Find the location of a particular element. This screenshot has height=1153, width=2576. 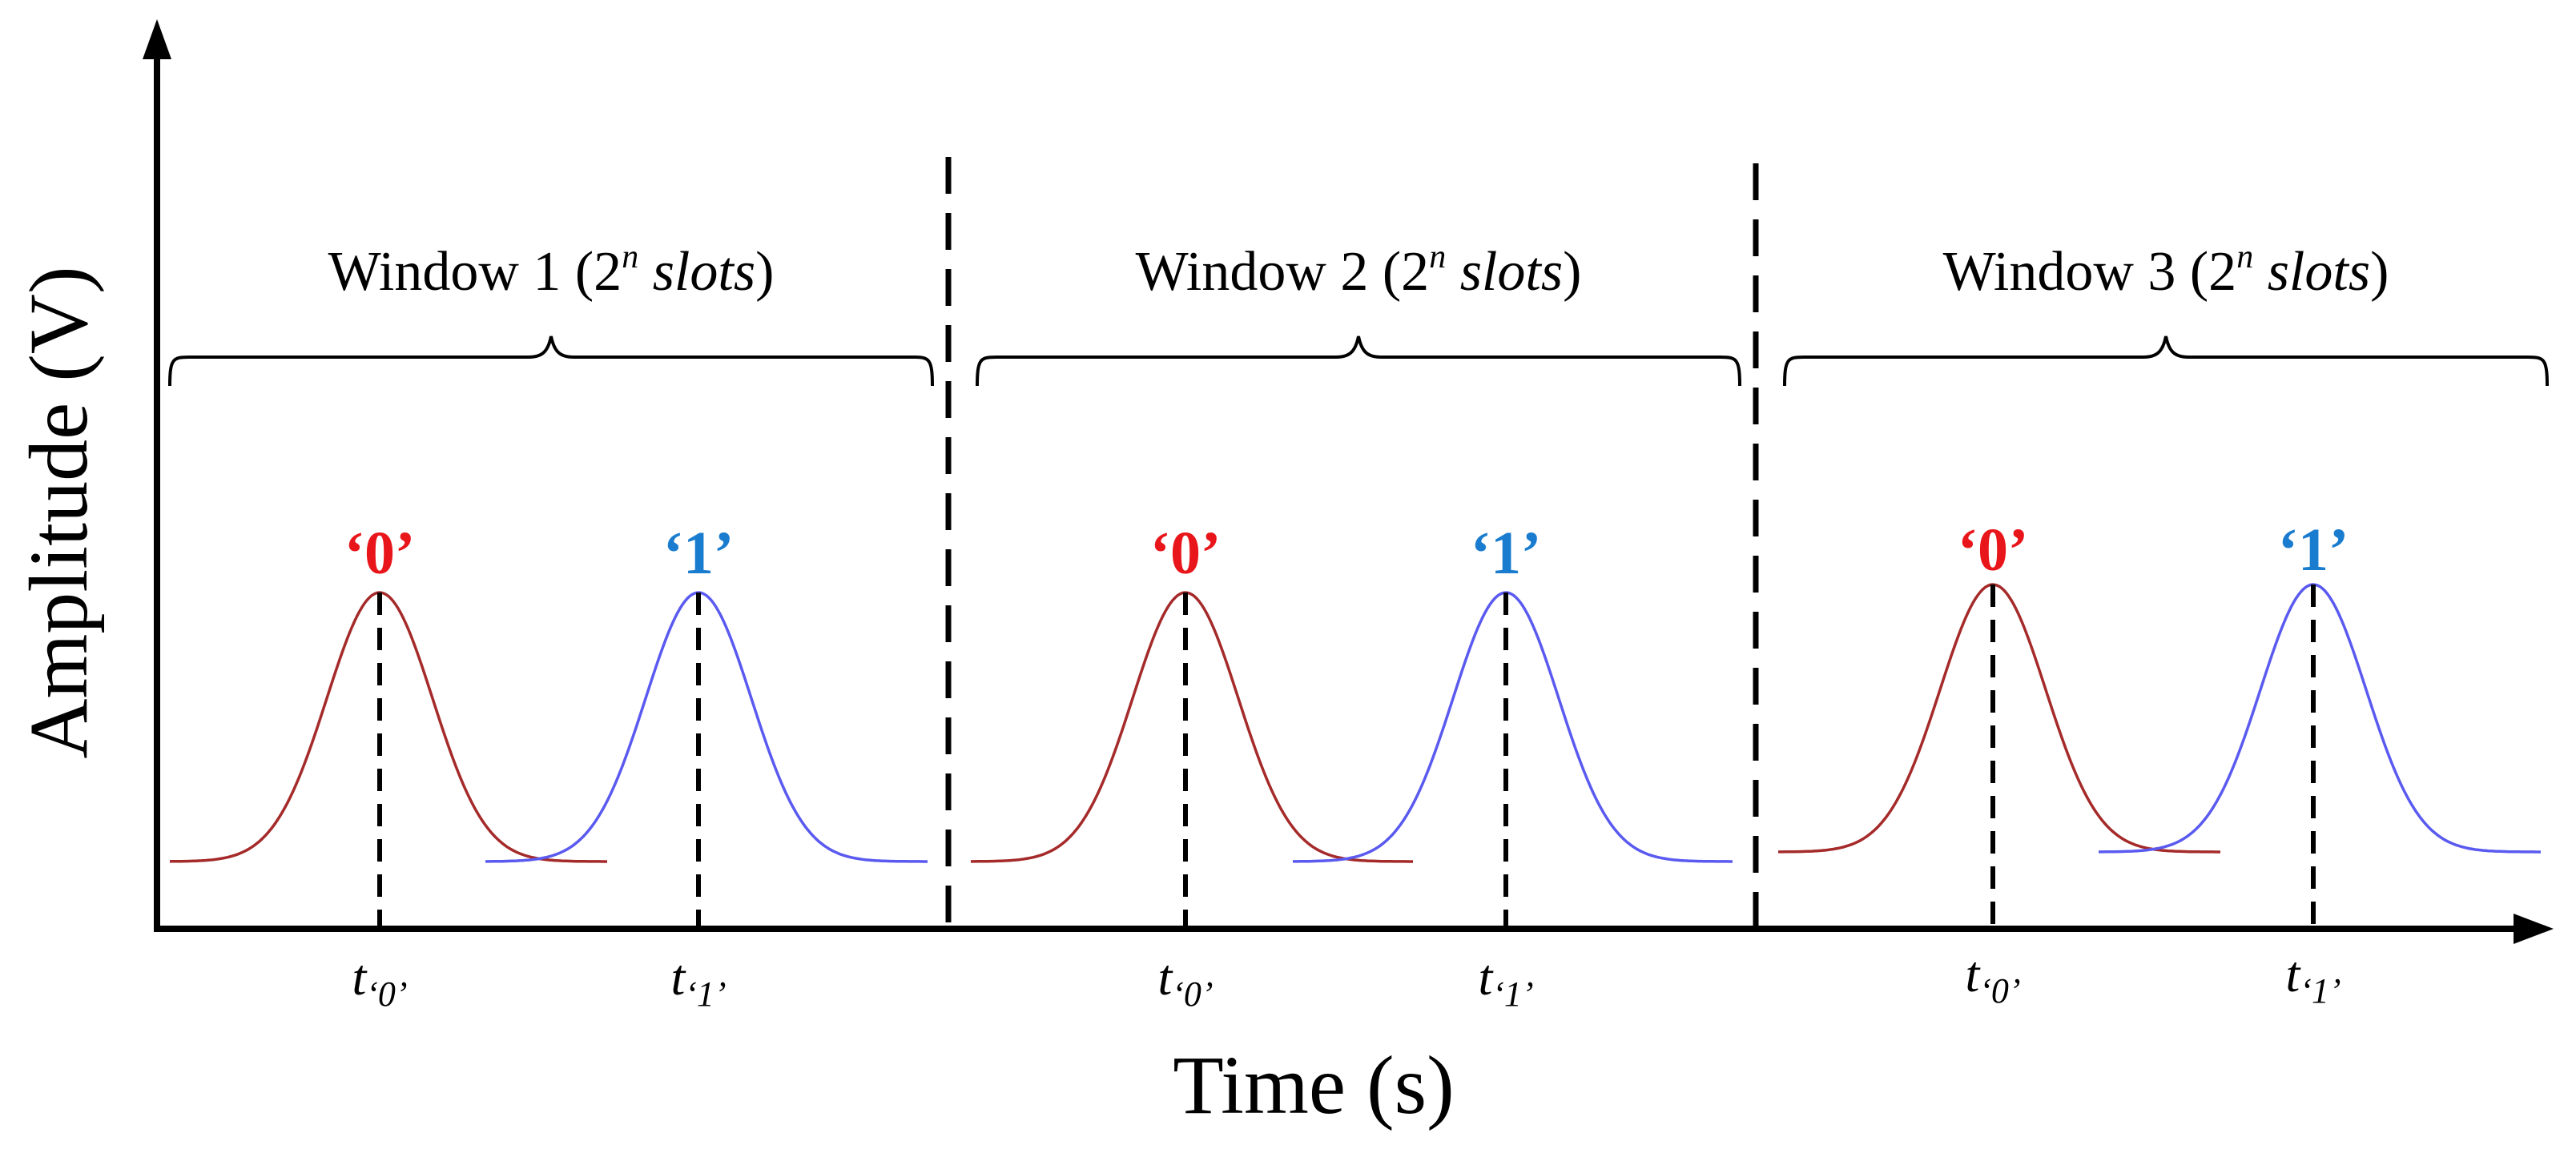

window-title: Window 2 (2n slots) is located at coordinates (1359, 271).